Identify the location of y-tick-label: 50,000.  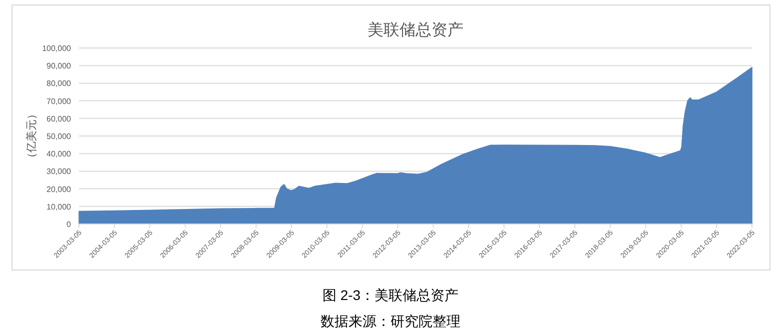
(59, 136).